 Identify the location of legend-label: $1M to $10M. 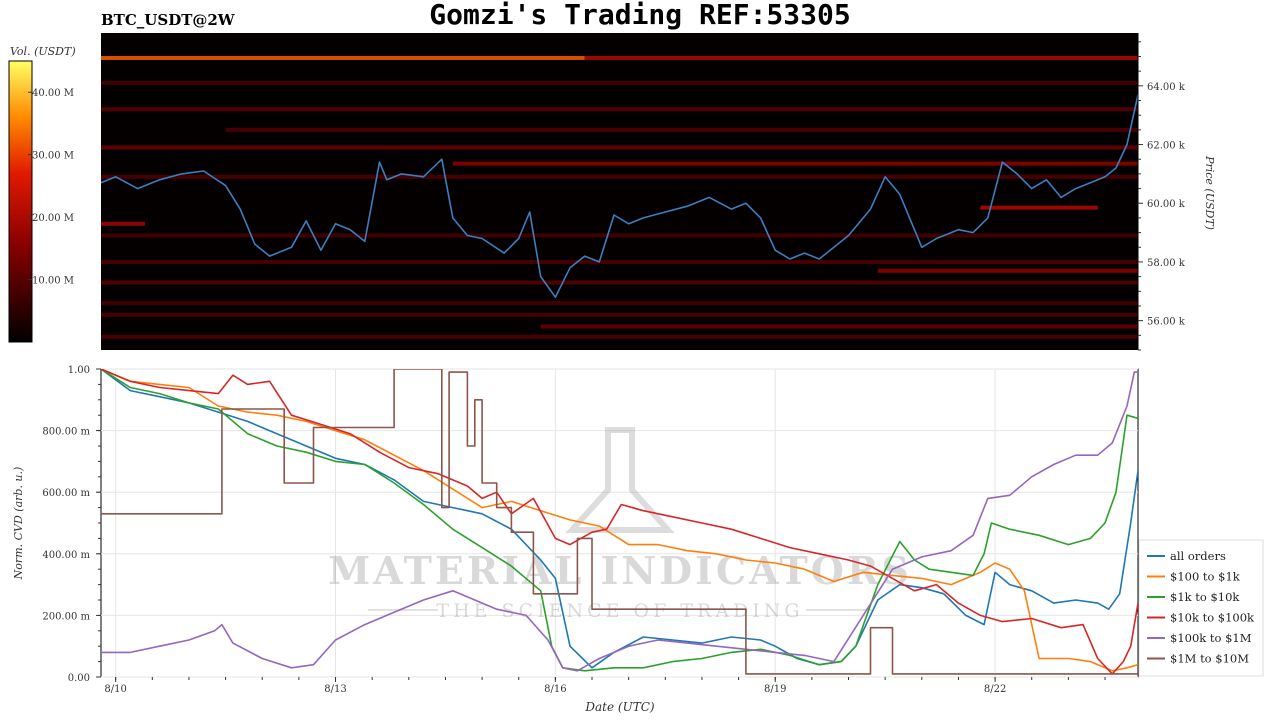
(1209, 659).